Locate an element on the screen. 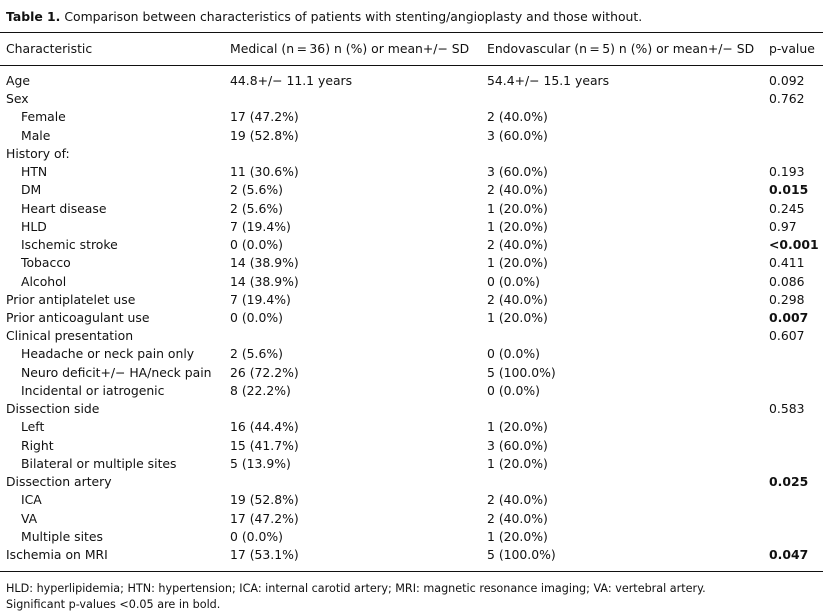 The height and width of the screenshot is (616, 828). table-row: Male 19 (52.8%) 3 (60.0%) is located at coordinates (411, 136).